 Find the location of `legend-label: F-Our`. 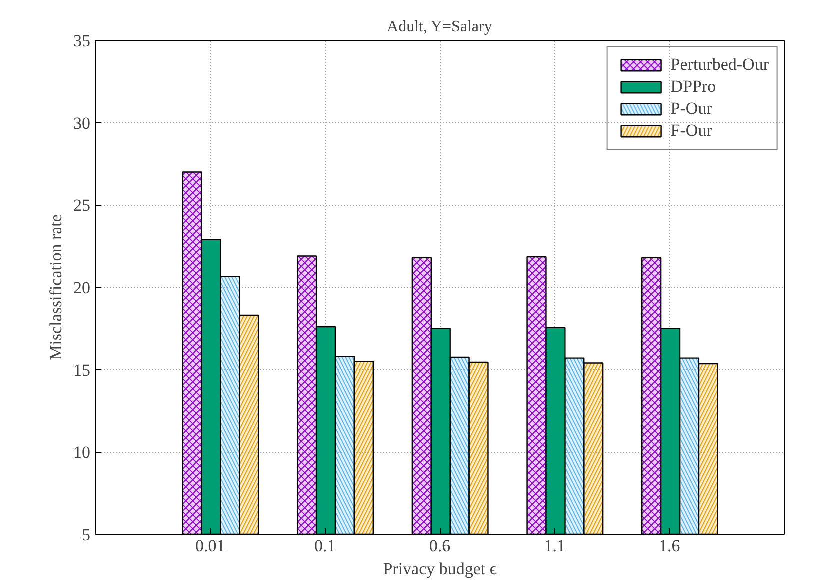

legend-label: F-Our is located at coordinates (691, 131).